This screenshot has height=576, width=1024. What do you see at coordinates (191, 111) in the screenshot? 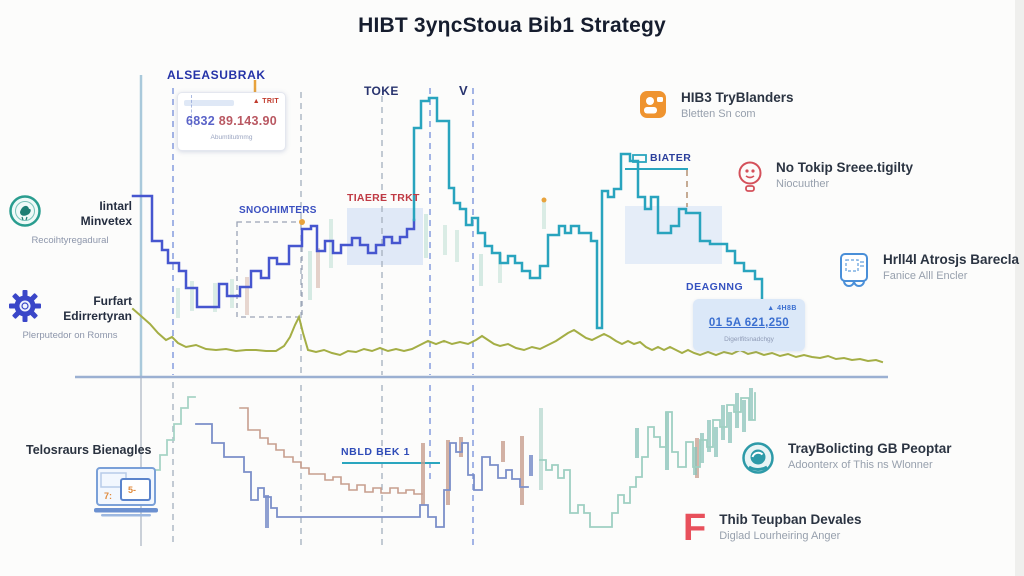
I see `card-dashed-line` at bounding box center [191, 111].